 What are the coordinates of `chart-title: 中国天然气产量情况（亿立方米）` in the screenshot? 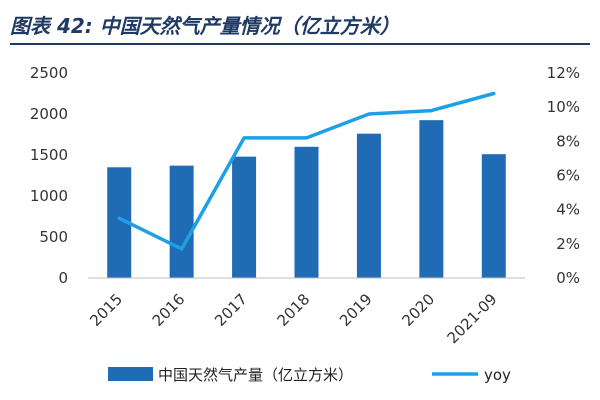 It's located at (249, 26).